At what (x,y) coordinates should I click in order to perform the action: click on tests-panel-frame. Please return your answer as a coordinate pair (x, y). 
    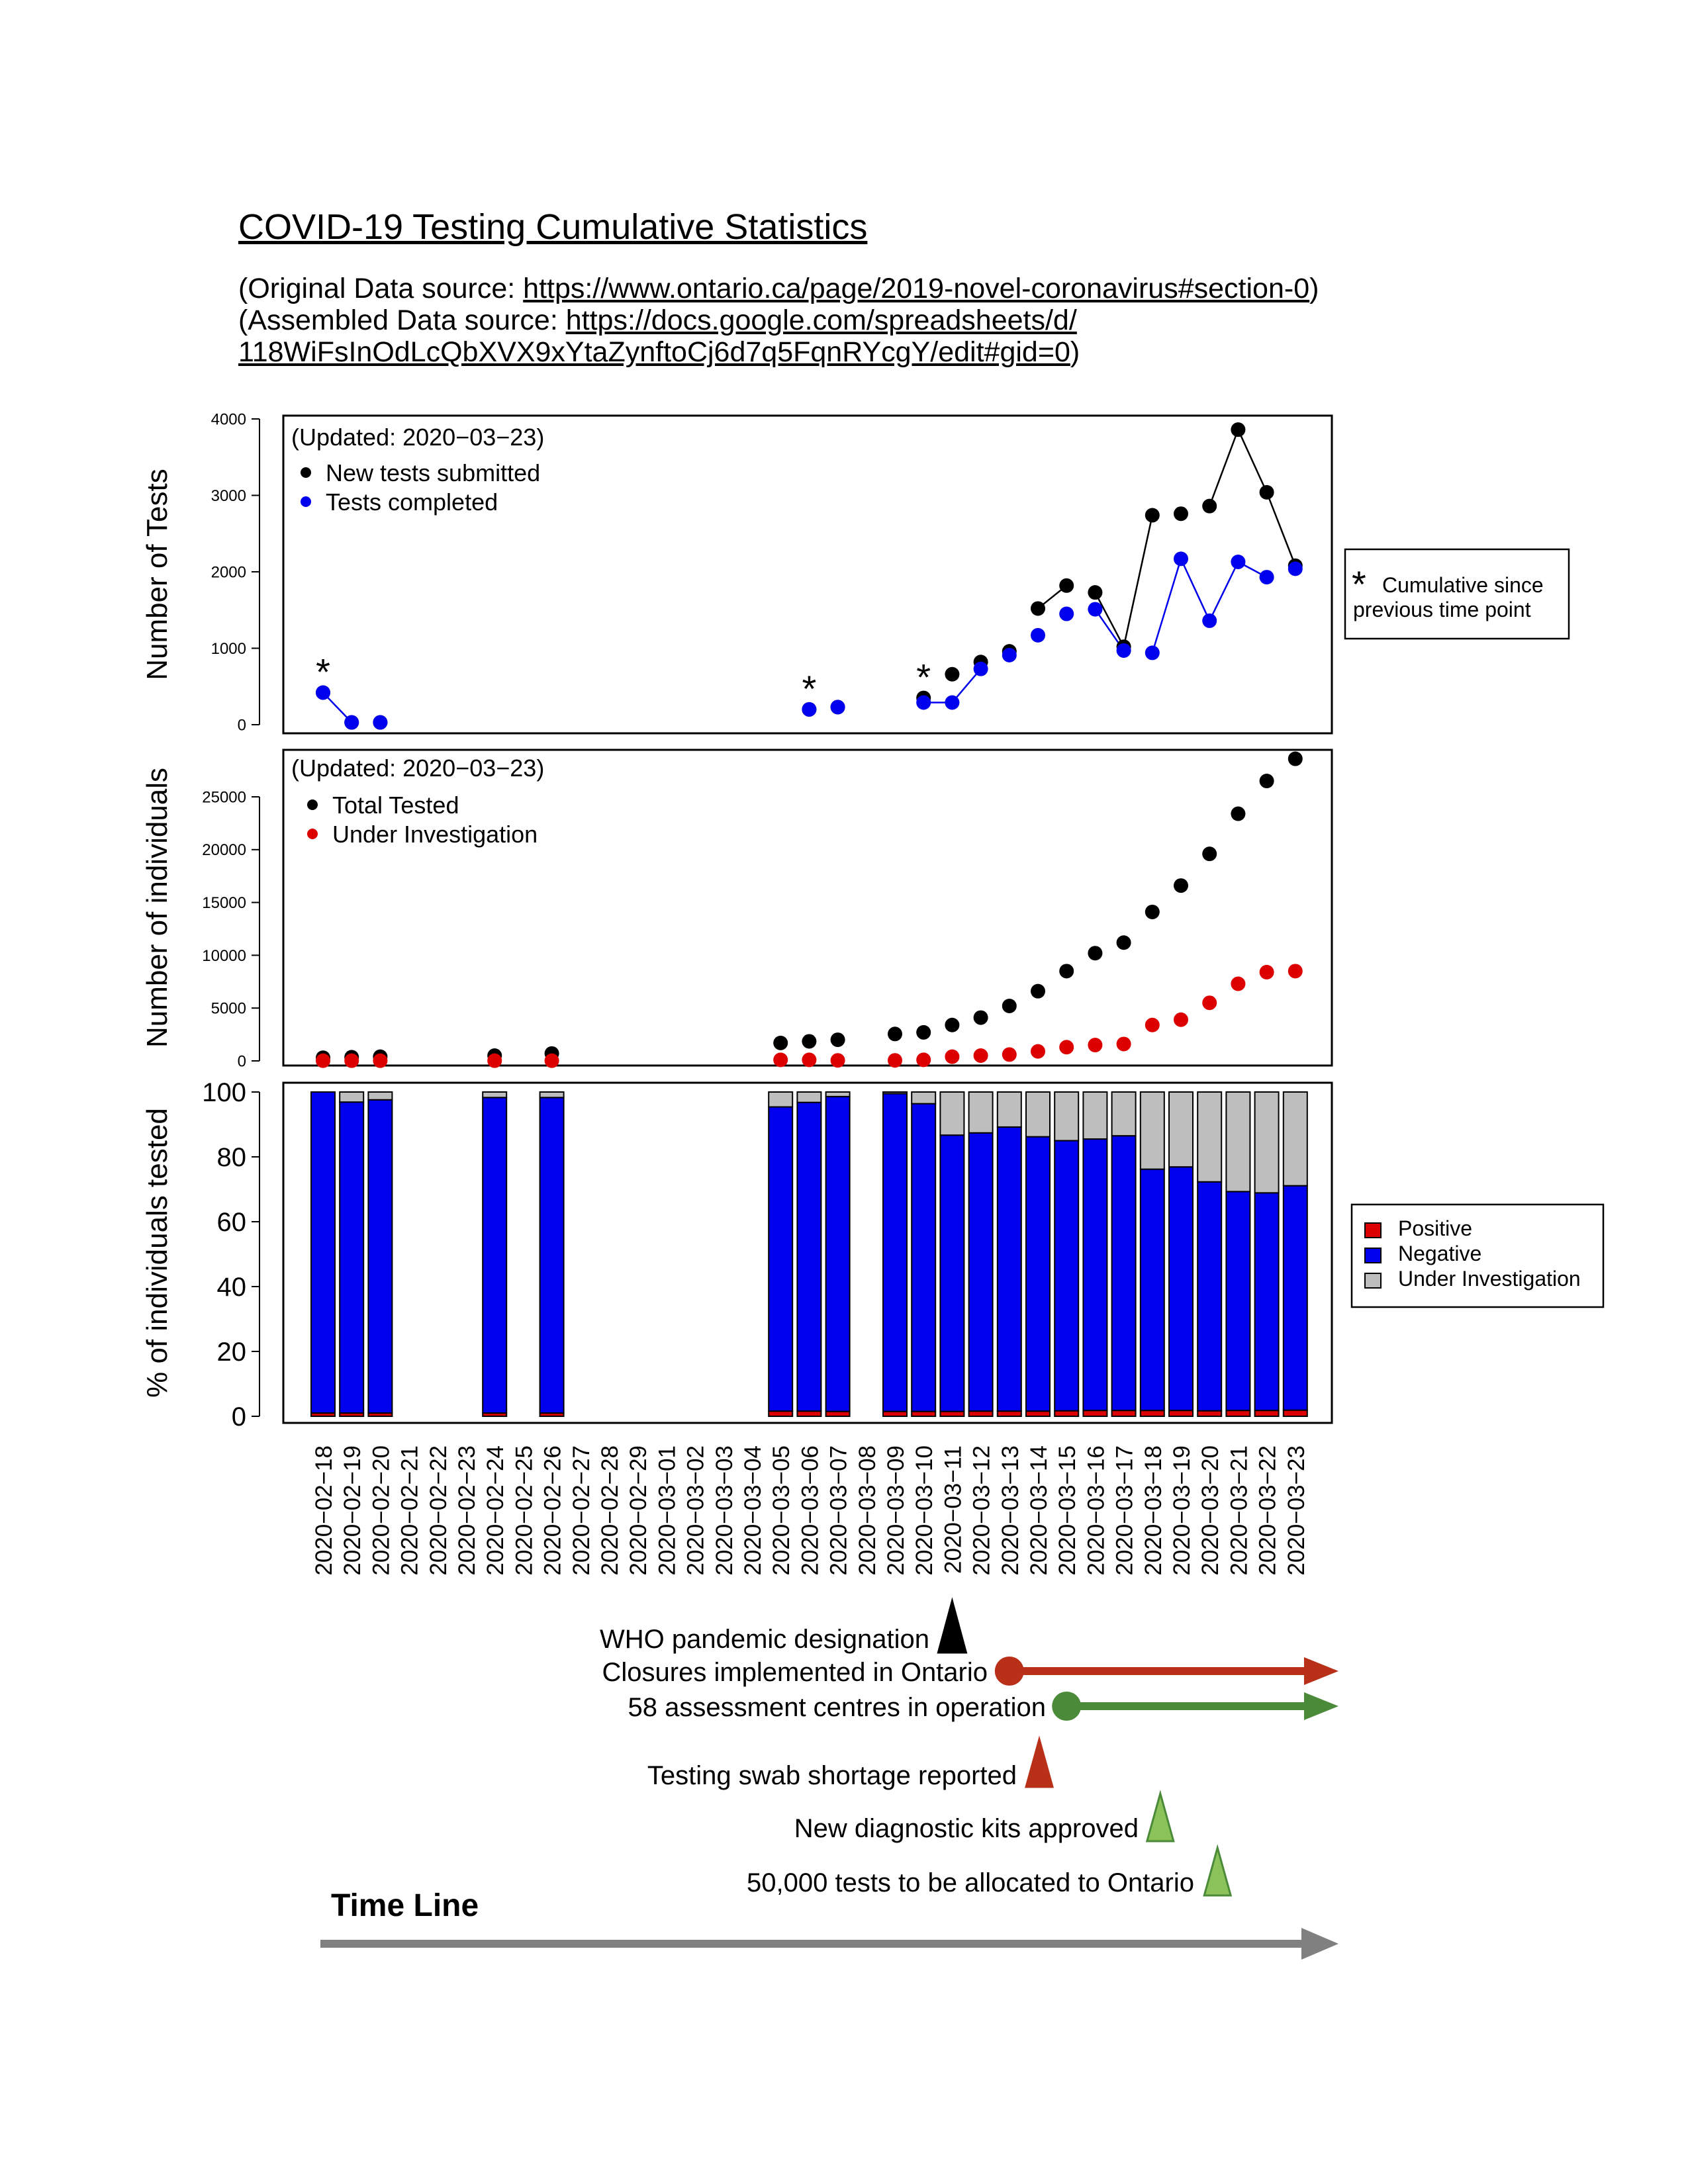
    Looking at the image, I should click on (807, 574).